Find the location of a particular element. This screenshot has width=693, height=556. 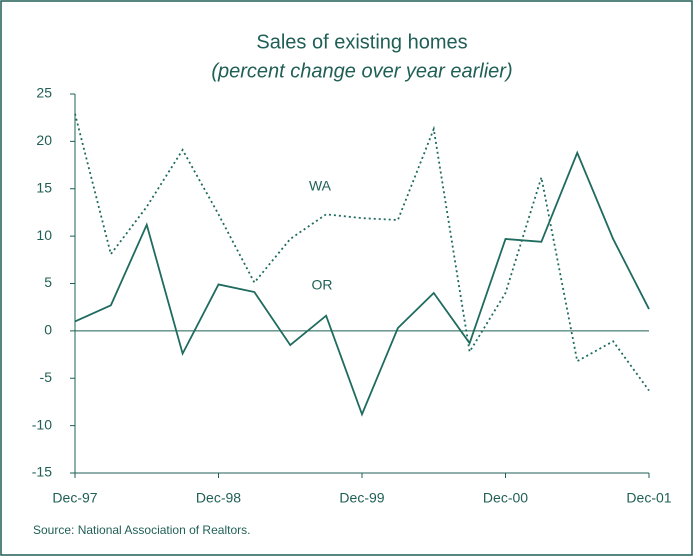

y-tick-label: 25 is located at coordinates (44, 93).